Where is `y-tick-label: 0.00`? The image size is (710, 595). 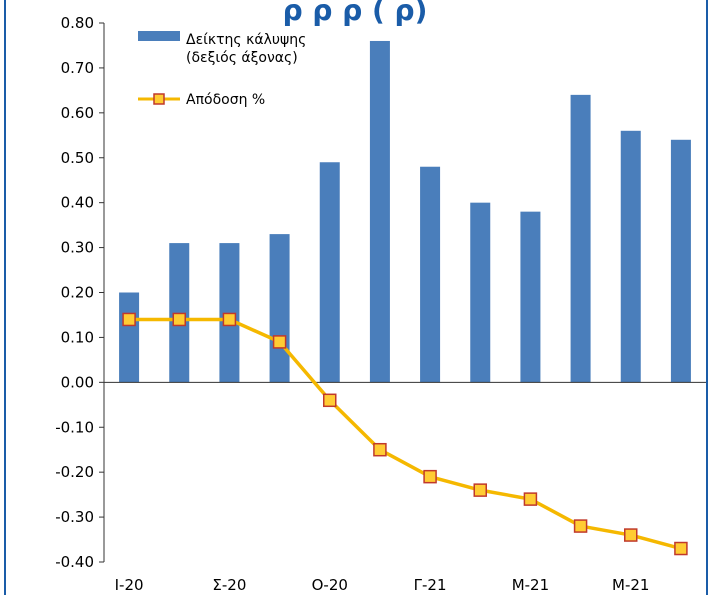 y-tick-label: 0.00 is located at coordinates (77, 382).